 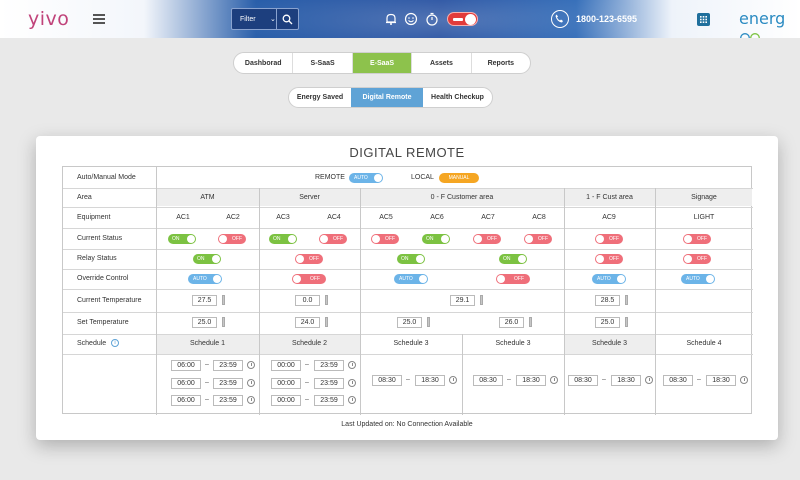 What do you see at coordinates (513, 279) in the screenshot?
I see `override-toggle-customer-b: OFF` at bounding box center [513, 279].